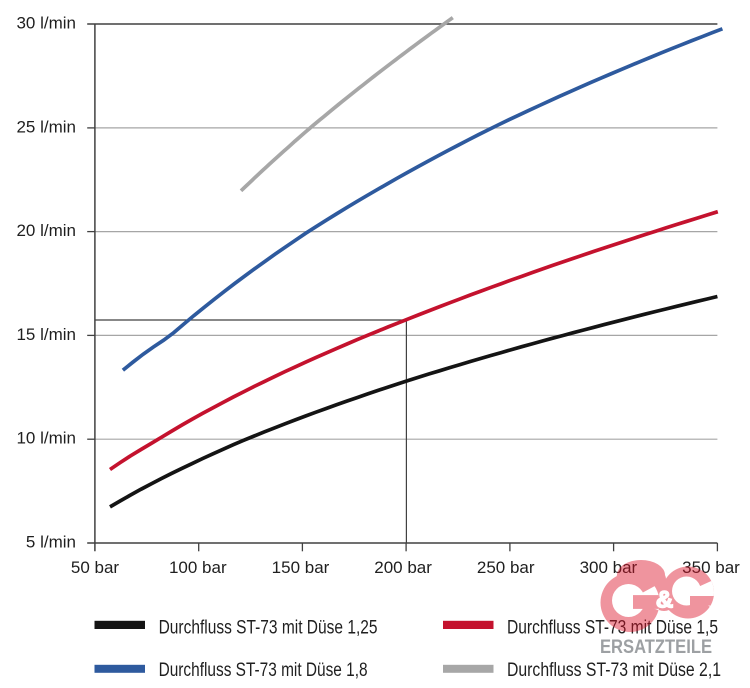  What do you see at coordinates (51, 542) in the screenshot?
I see `svg-text: 5 l/min` at bounding box center [51, 542].